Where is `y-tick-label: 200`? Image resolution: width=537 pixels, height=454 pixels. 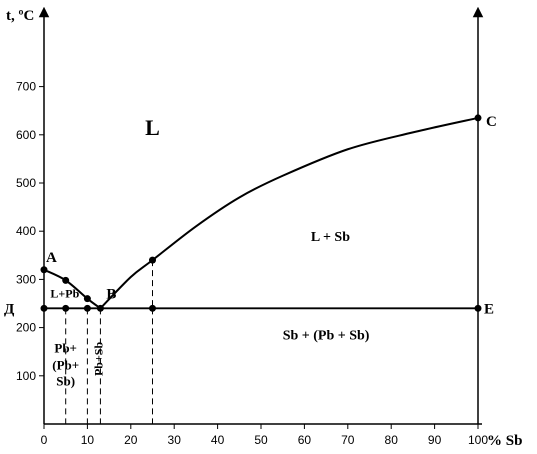
y-tick-label: 200 is located at coordinates (26, 328).